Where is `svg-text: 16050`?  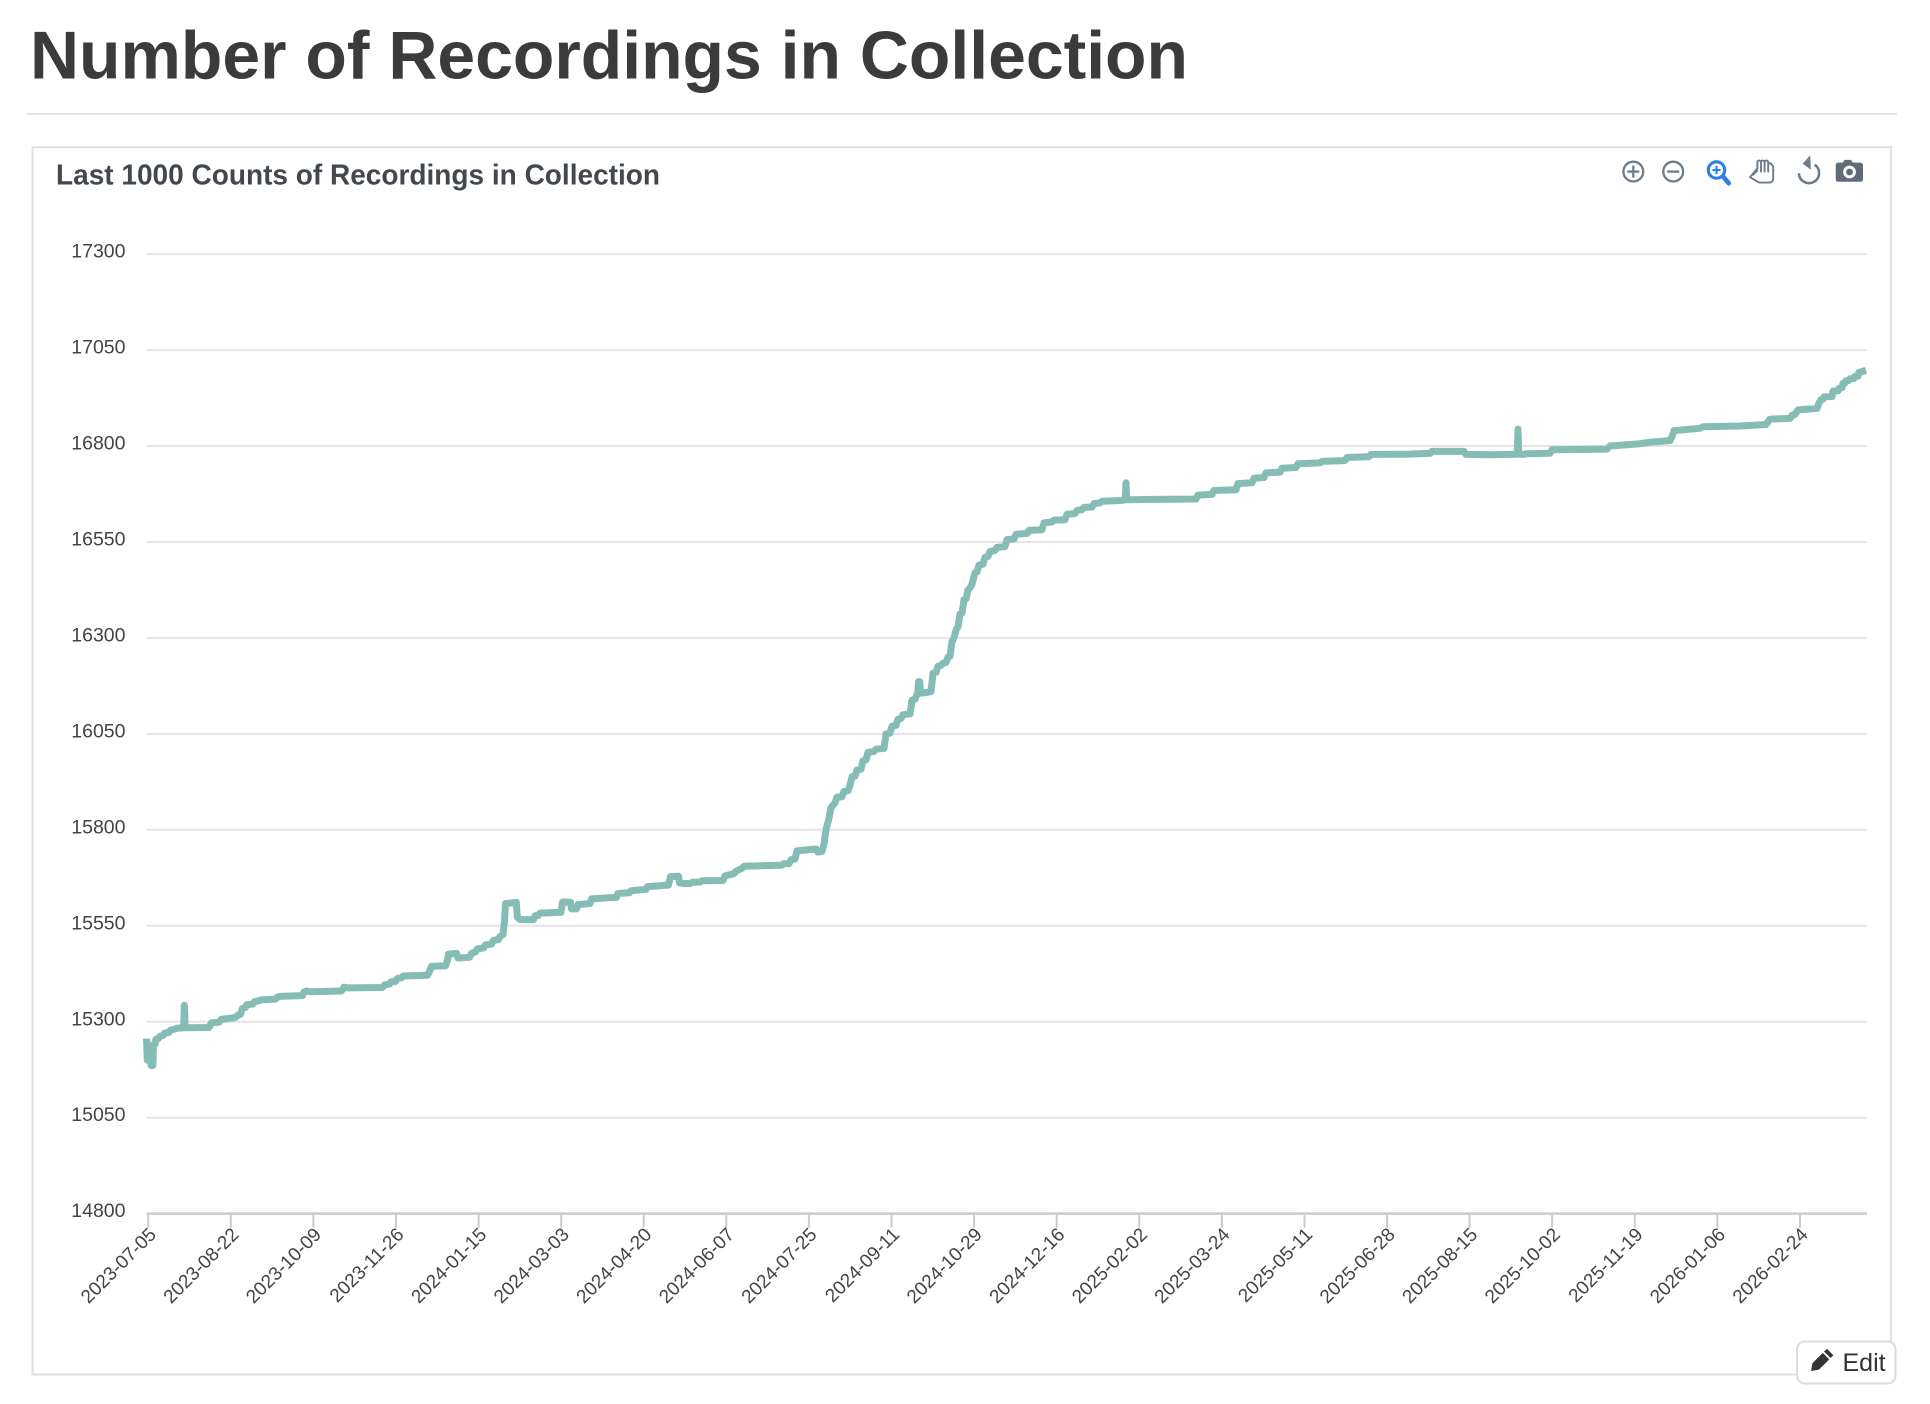
svg-text: 16050 is located at coordinates (98, 732).